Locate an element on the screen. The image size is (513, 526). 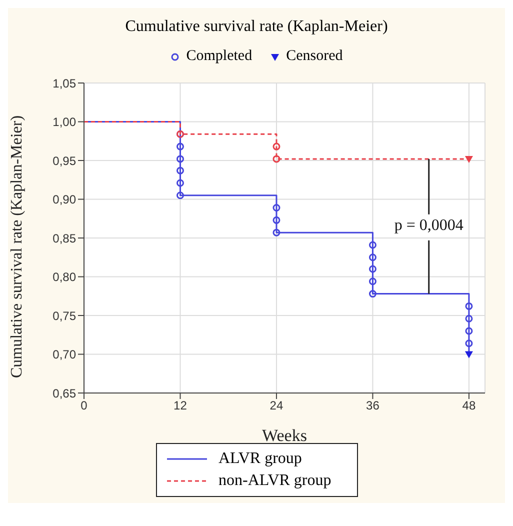
x-axis-title: Weeks is located at coordinates (284, 435).